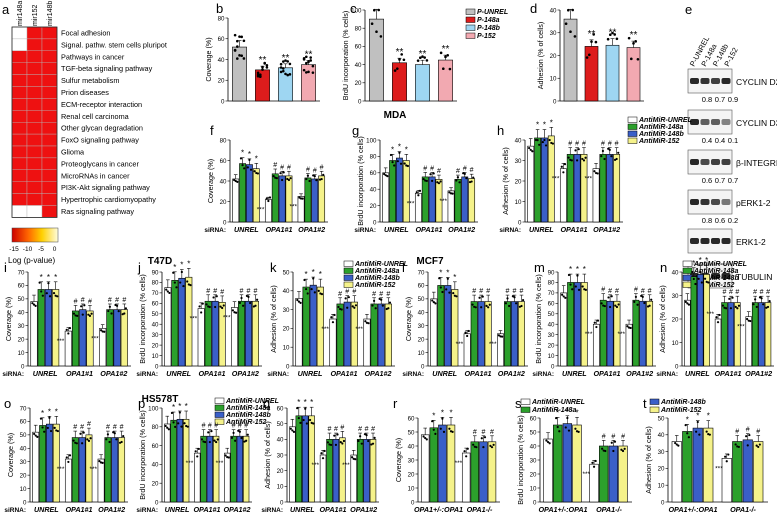 The image size is (777, 528). Describe the element at coordinates (663, 267) in the screenshot. I see `panel-letter-n: n` at that location.